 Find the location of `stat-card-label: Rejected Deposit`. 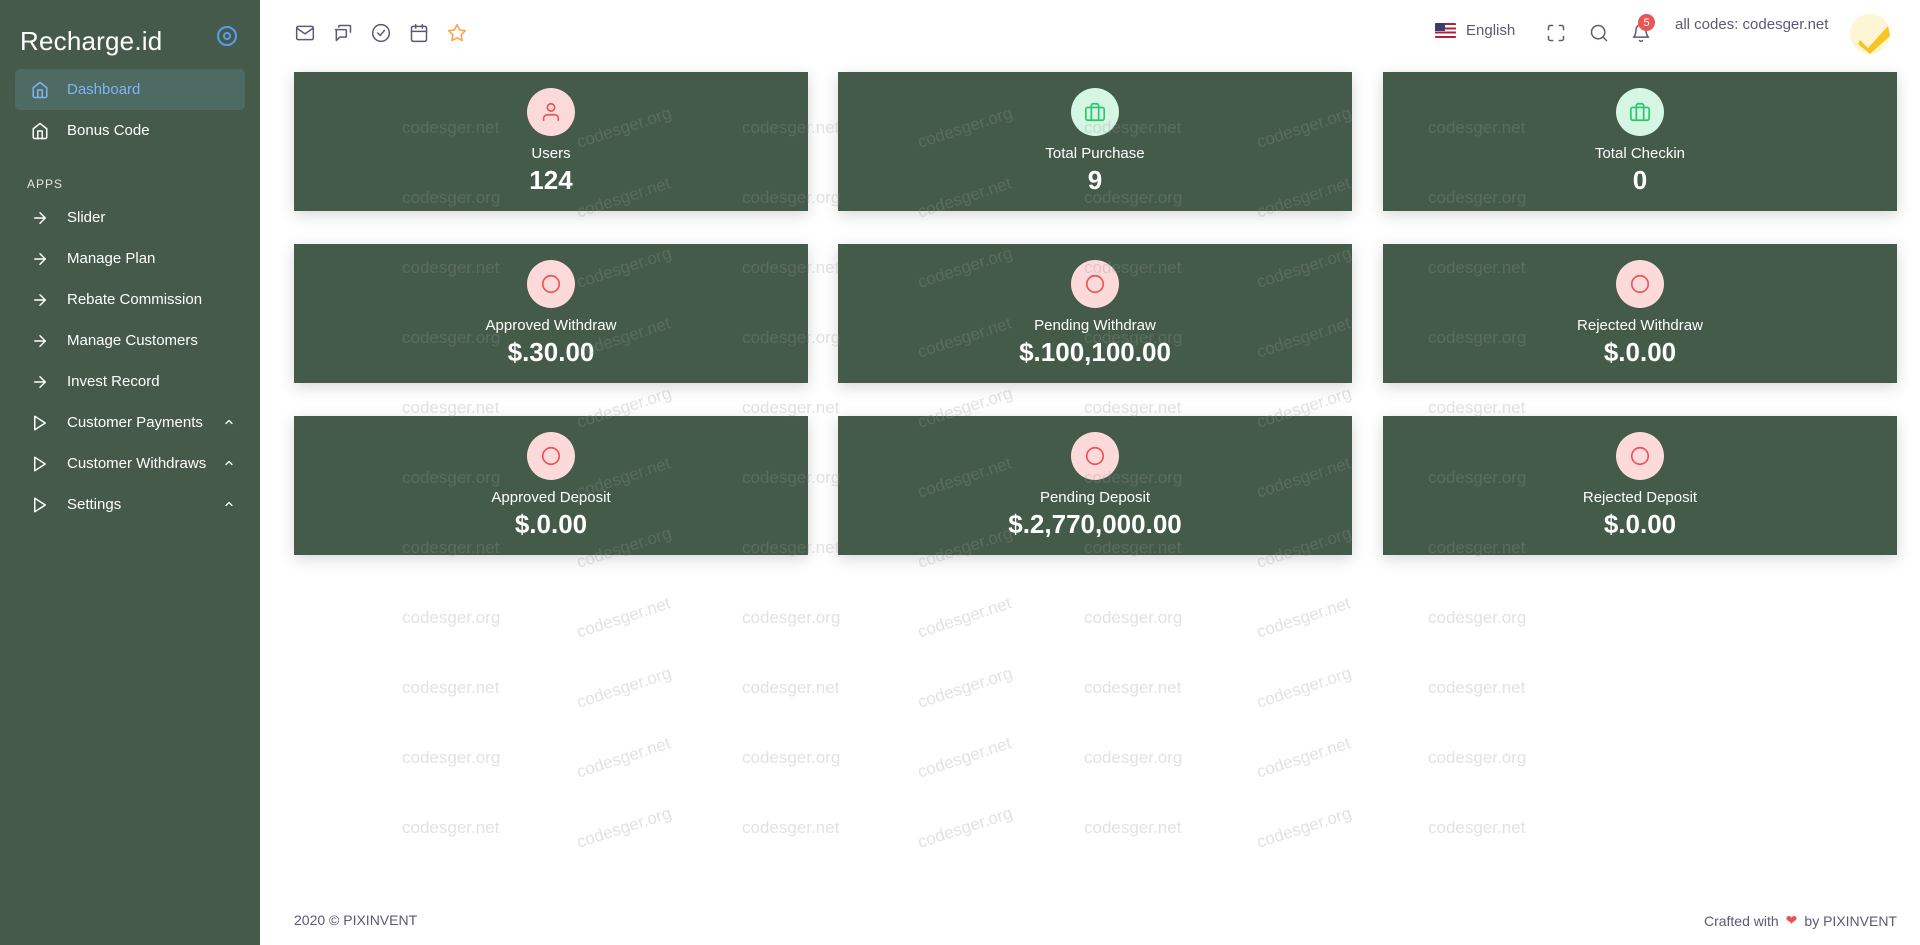

stat-card-label: Rejected Deposit is located at coordinates (1640, 497).